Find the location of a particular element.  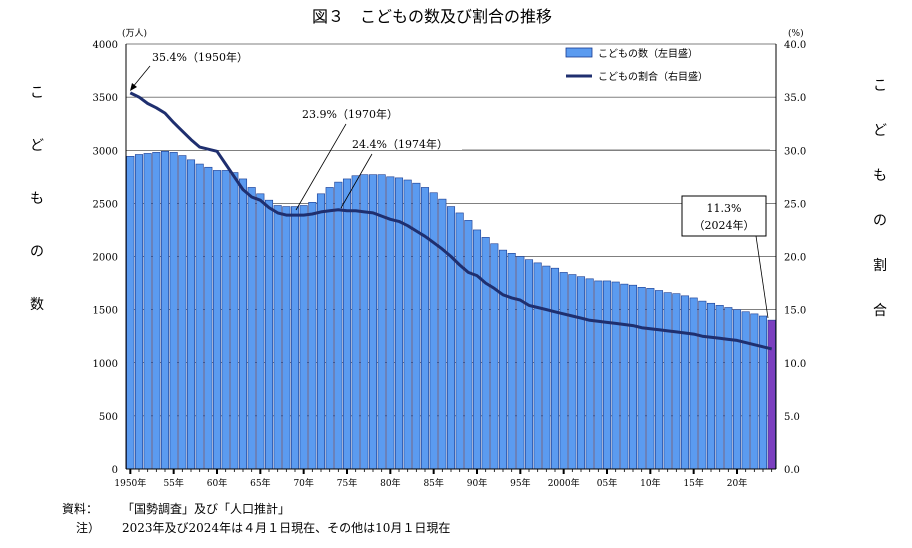

y-left-title-char: の is located at coordinates (37, 252).